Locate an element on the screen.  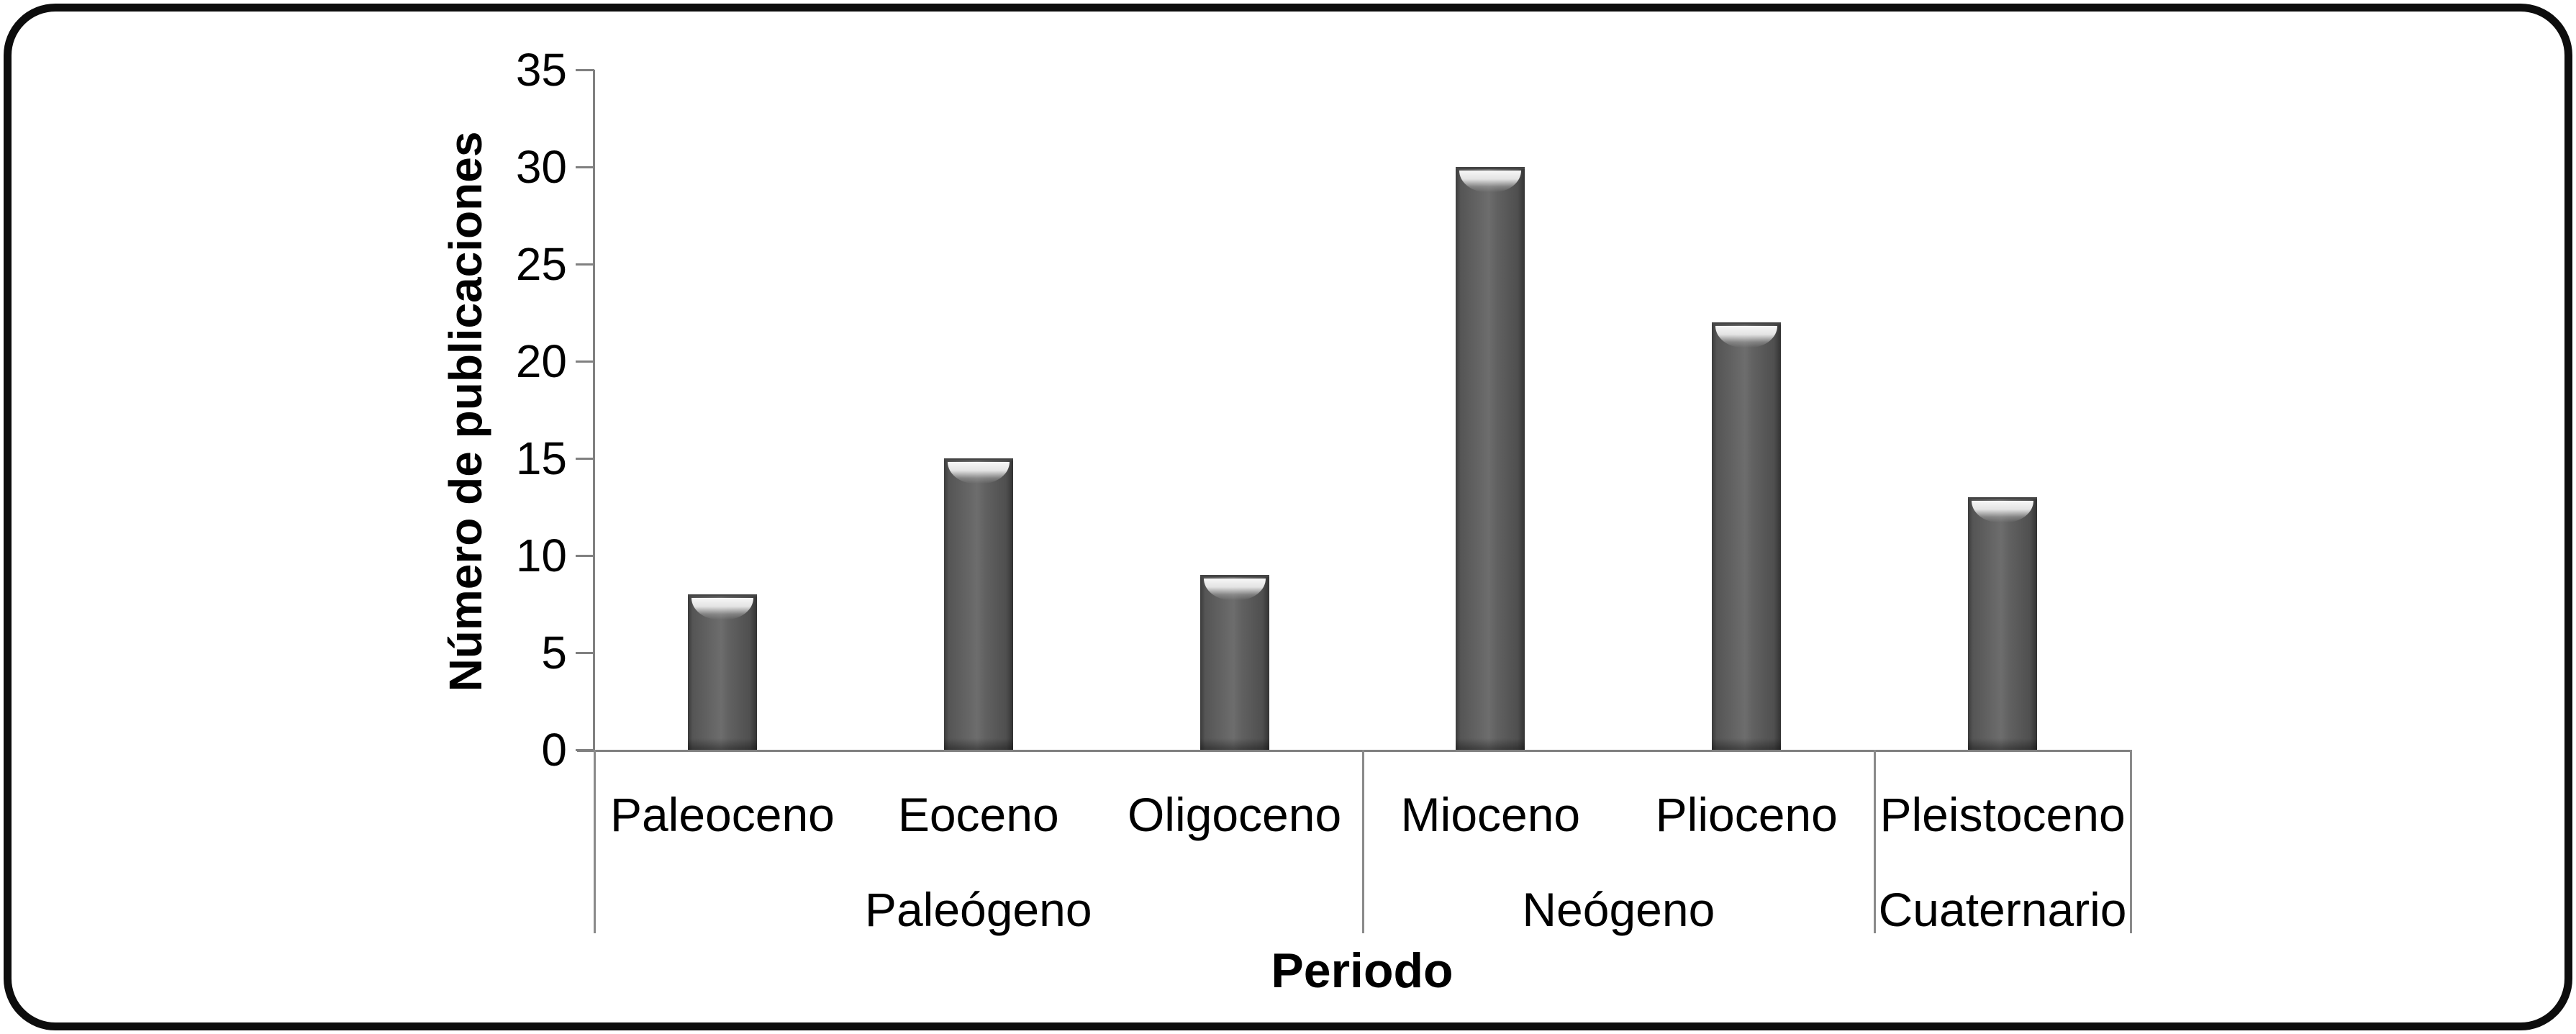
bar-oligoceno is located at coordinates (1234, 662).